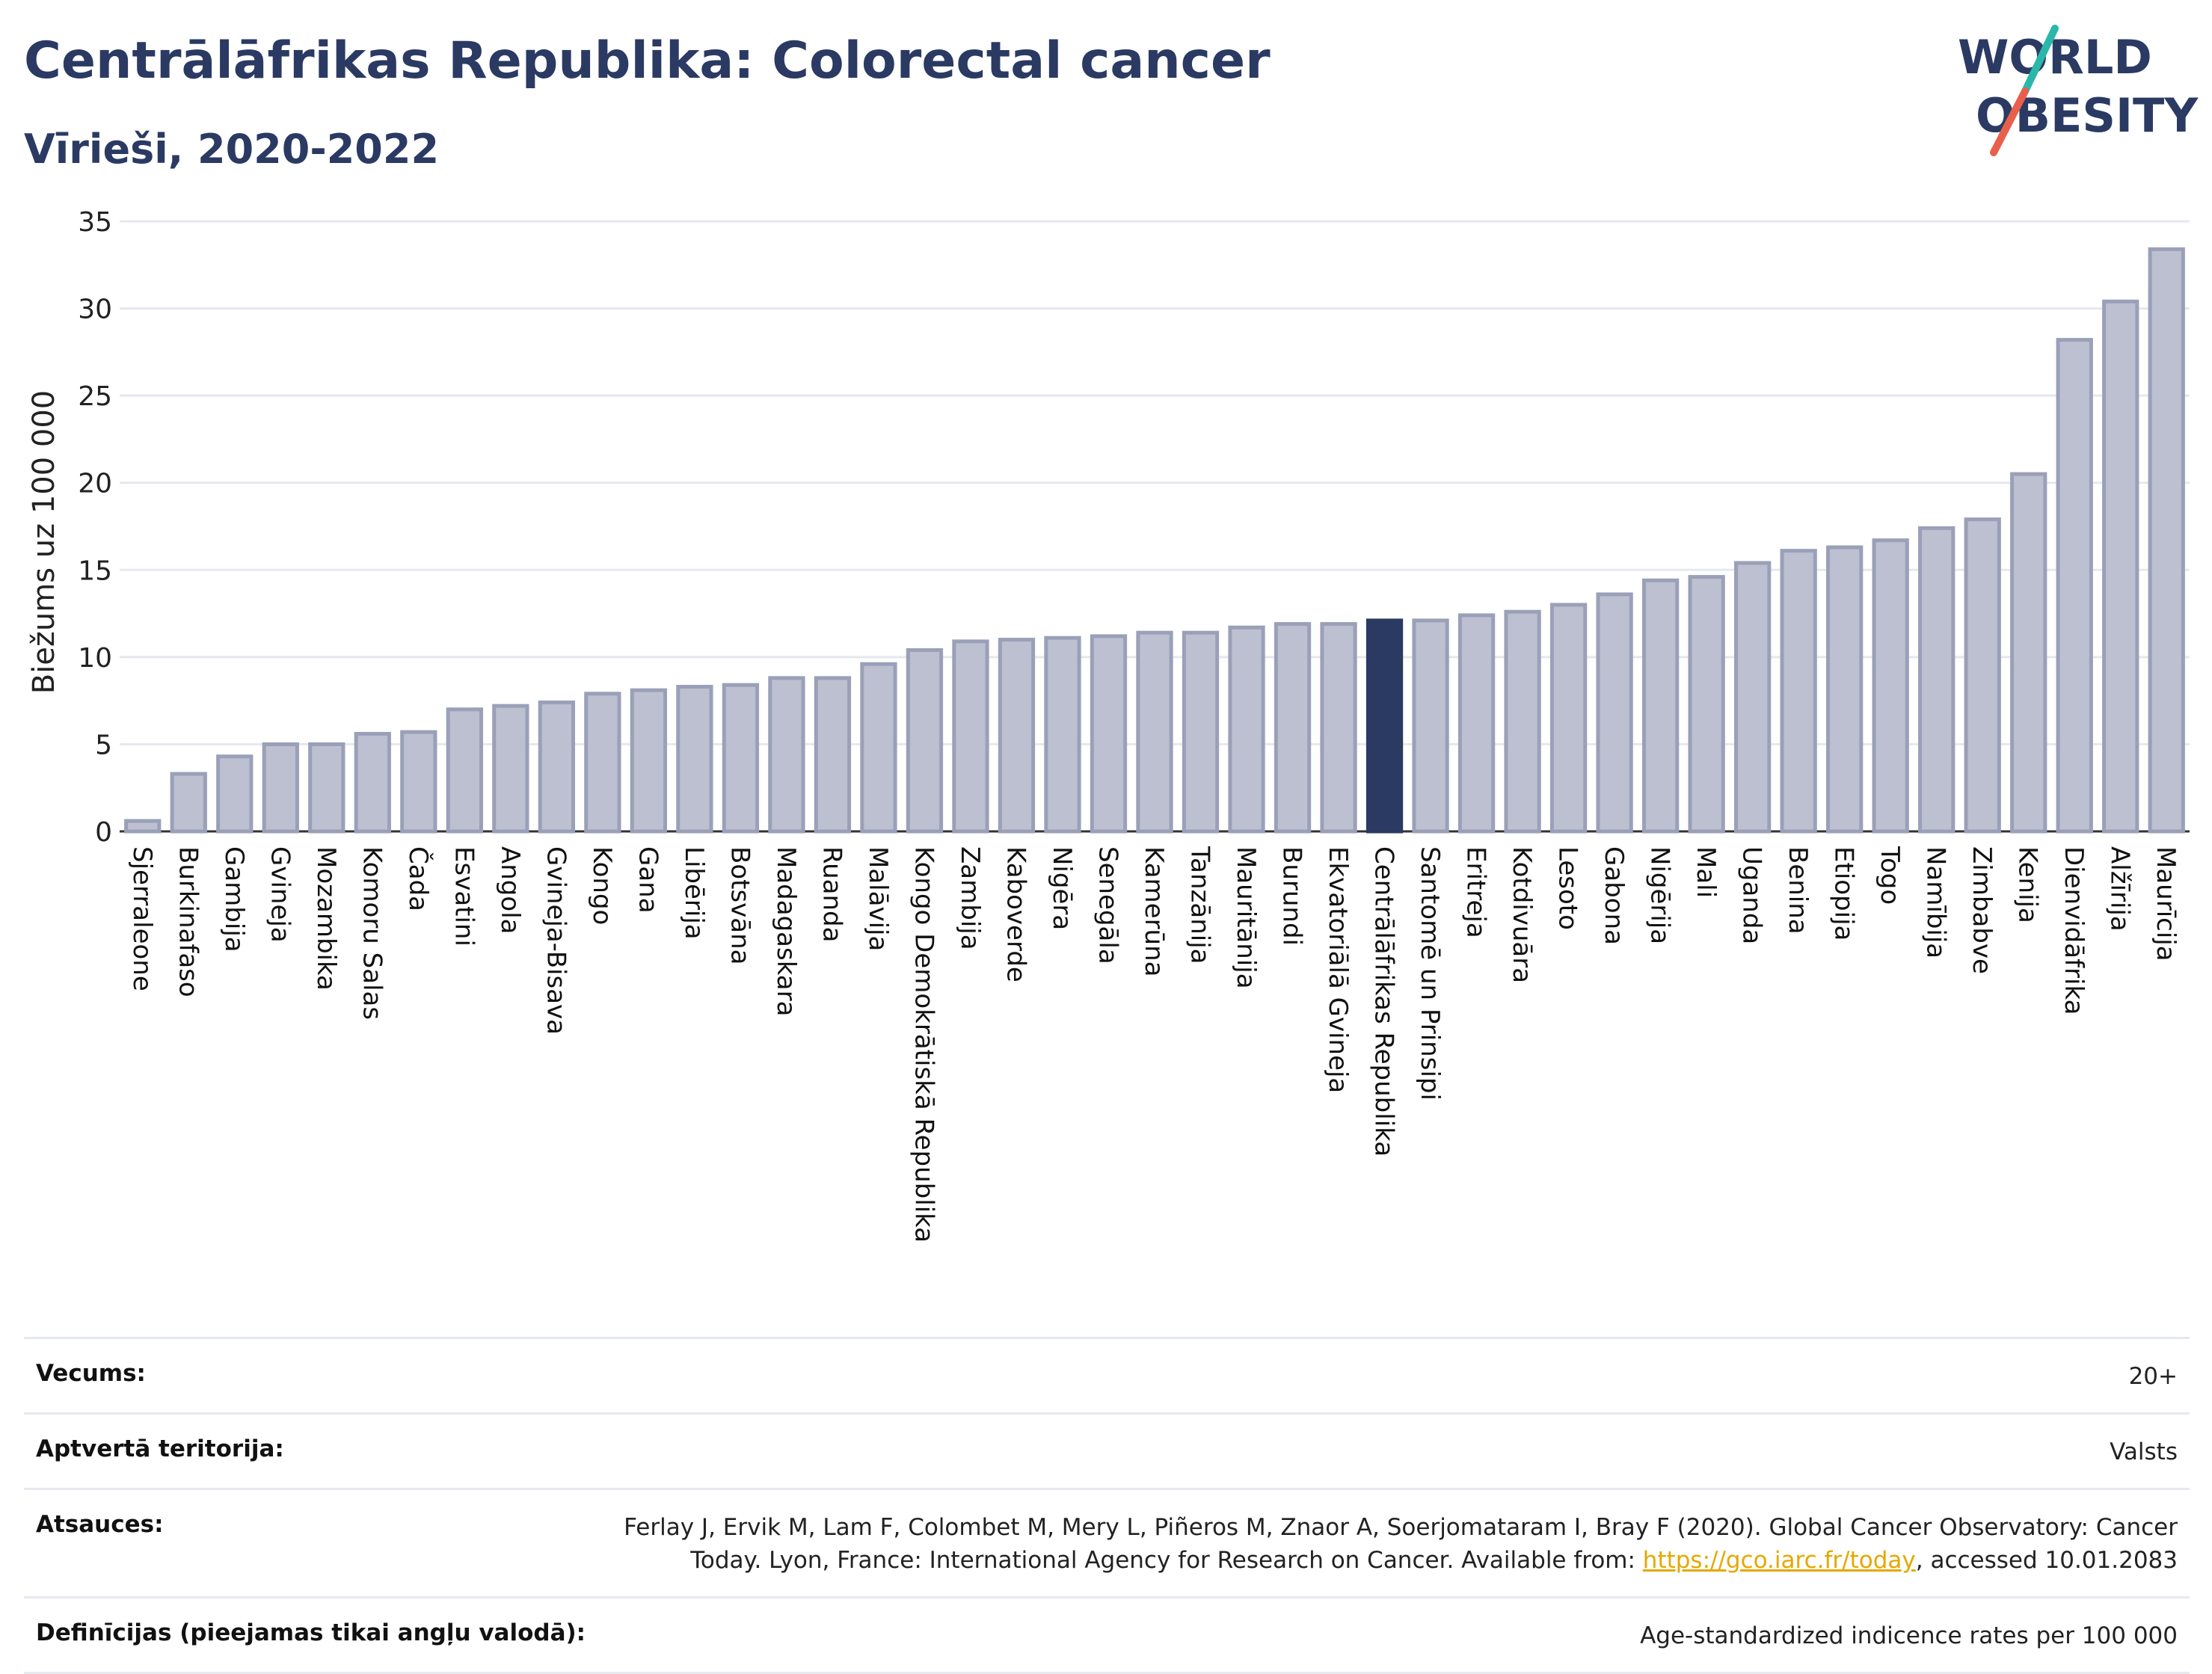 Image resolution: width=2212 pixels, height=1674 pixels. I want to click on x-category-label: Gvineja-Bisava, so click(556, 941).